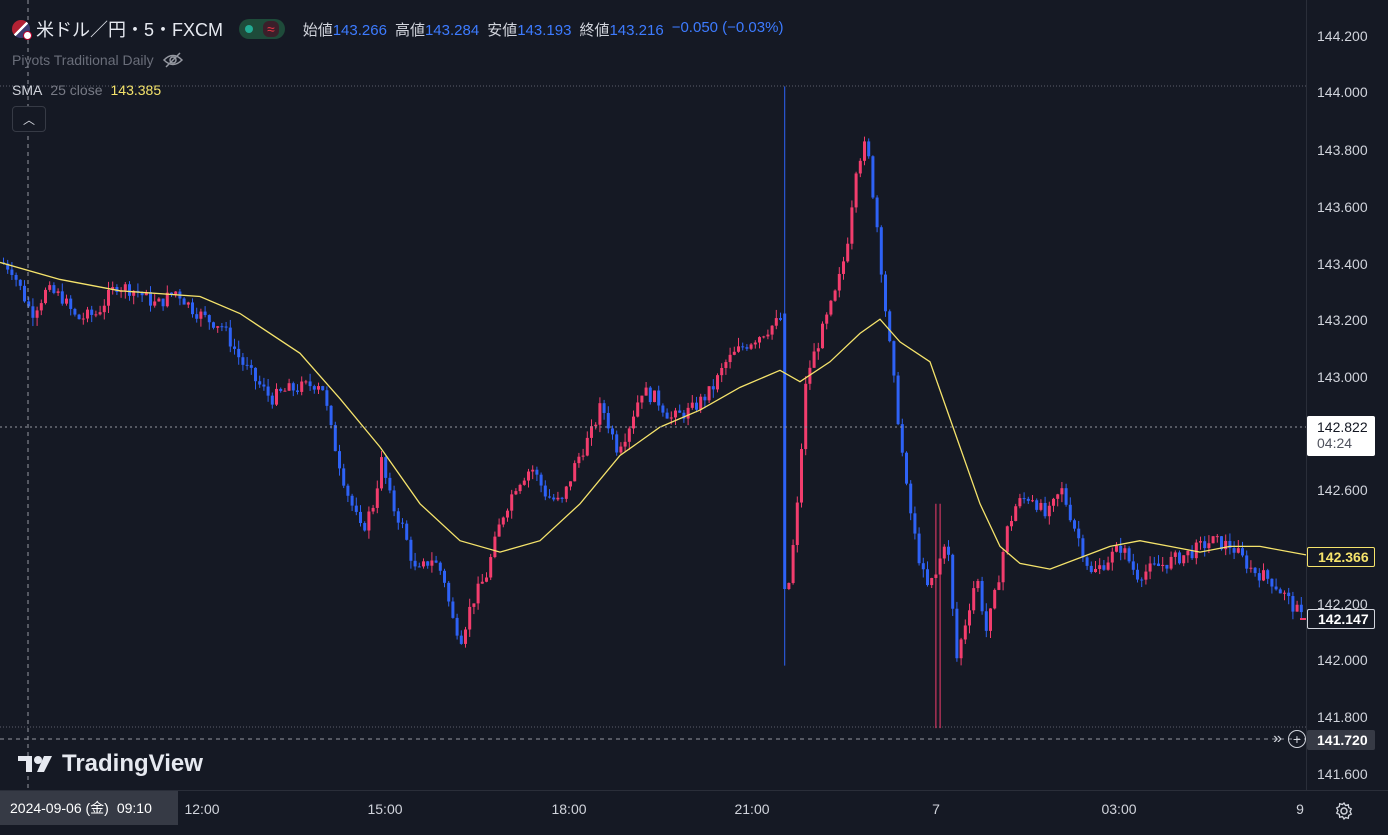 This screenshot has width=1388, height=835. I want to click on time-tick: 7, so click(936, 809).